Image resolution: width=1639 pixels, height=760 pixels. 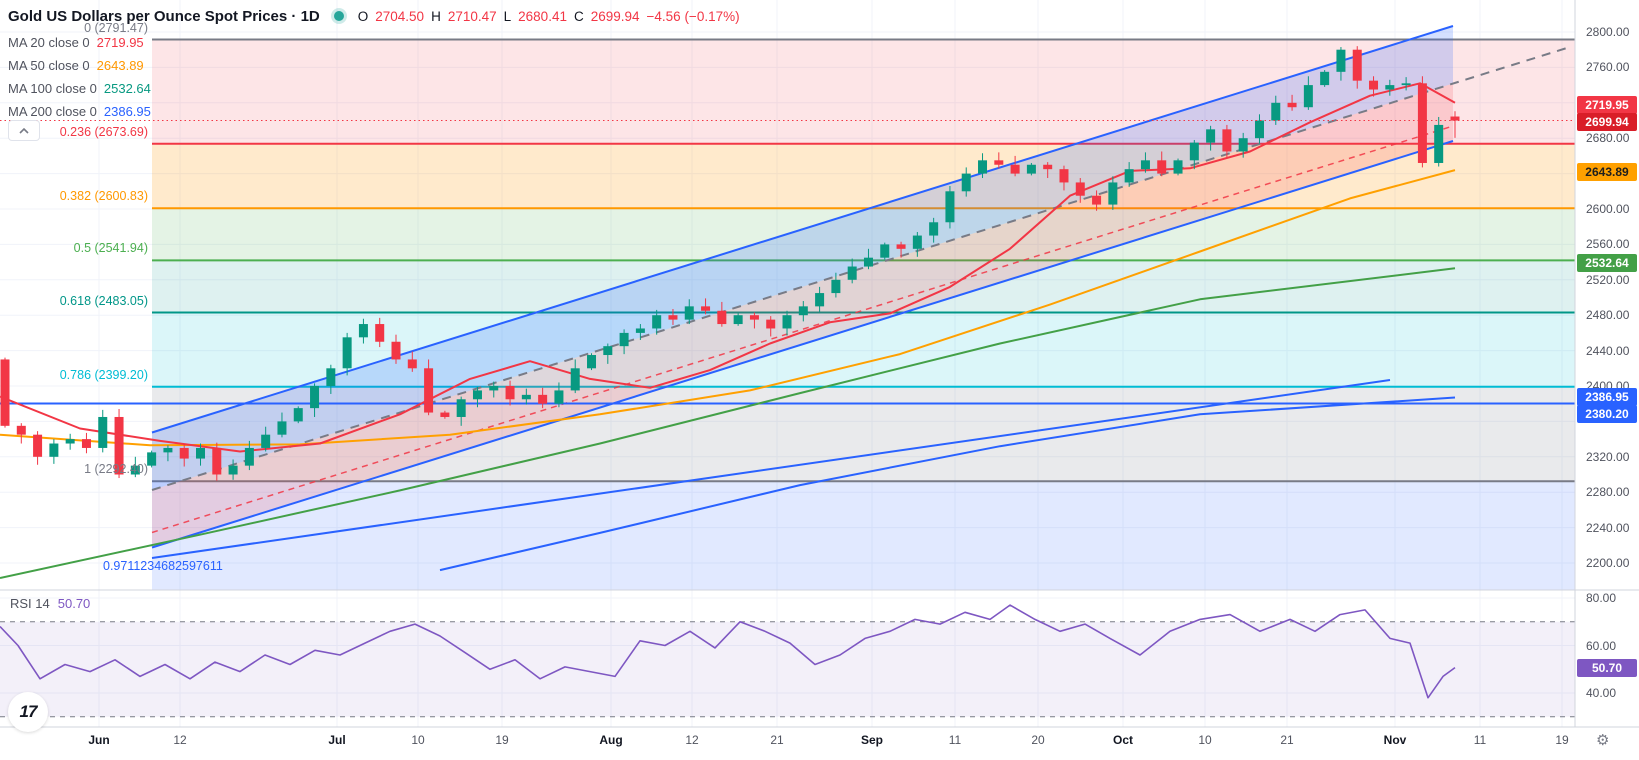 I want to click on price-badge: 2386.95, so click(x=1607, y=397).